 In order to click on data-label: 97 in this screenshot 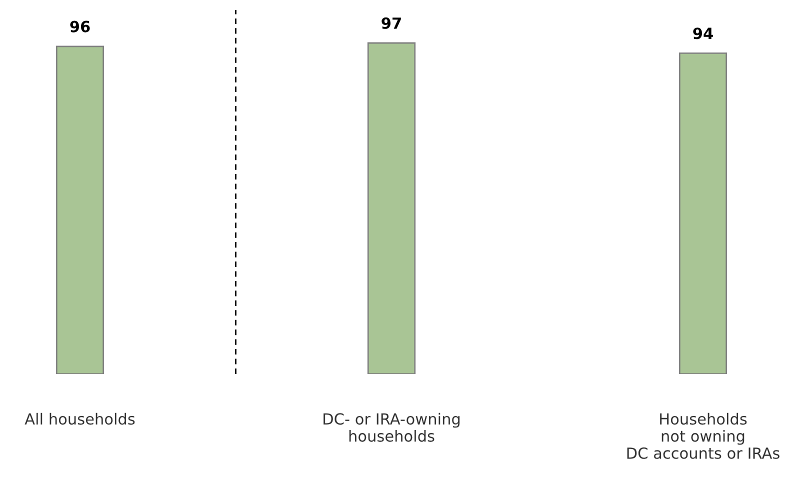, I will do `click(391, 23)`.